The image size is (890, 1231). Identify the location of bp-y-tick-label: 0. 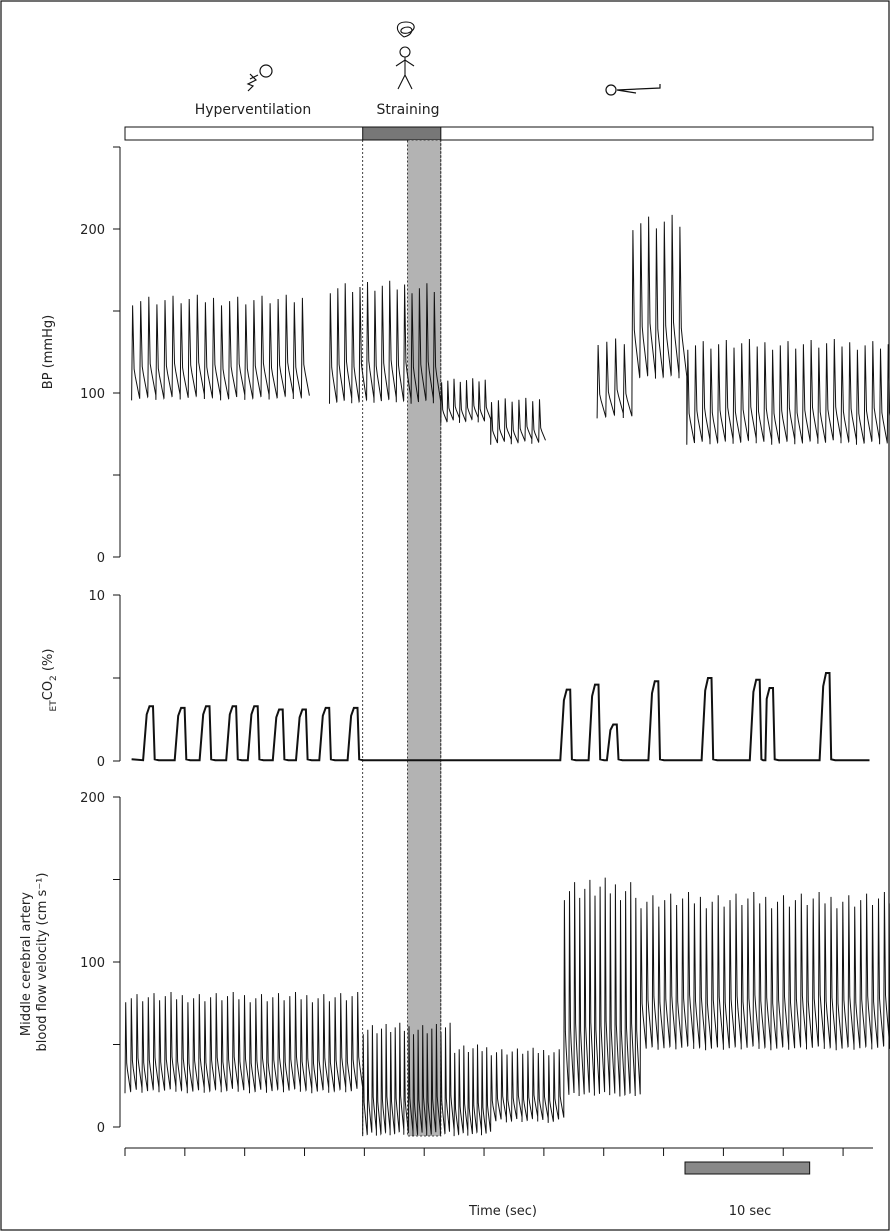
(101, 558).